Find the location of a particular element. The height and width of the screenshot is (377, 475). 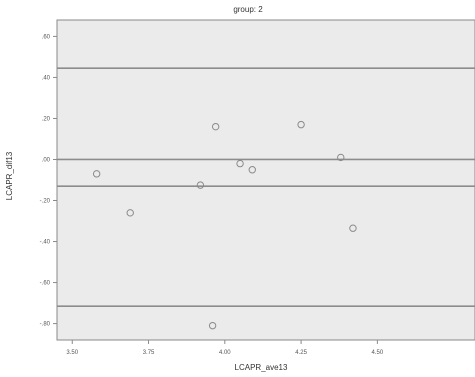

chart-title: group: 2 is located at coordinates (248, 9).